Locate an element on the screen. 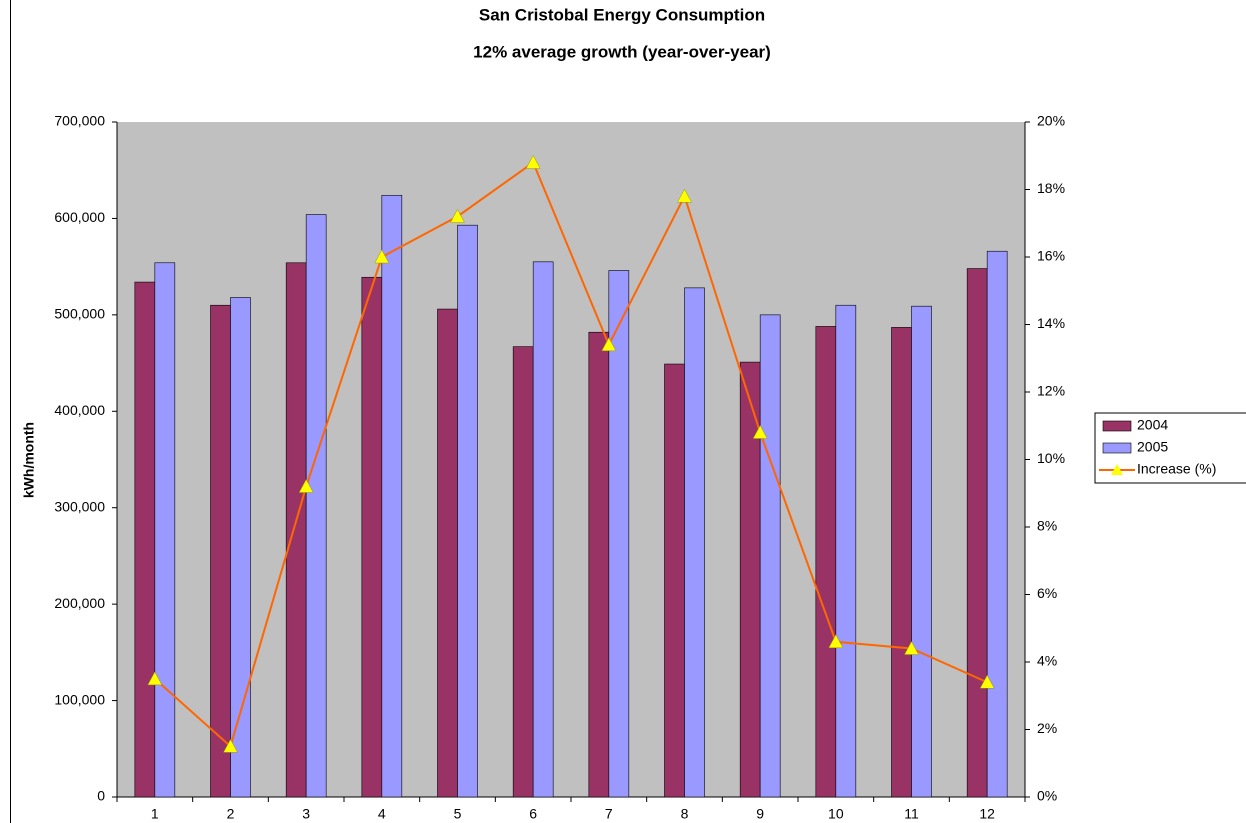 The image size is (1246, 823). y-tick-label: 700,000 is located at coordinates (79, 121).